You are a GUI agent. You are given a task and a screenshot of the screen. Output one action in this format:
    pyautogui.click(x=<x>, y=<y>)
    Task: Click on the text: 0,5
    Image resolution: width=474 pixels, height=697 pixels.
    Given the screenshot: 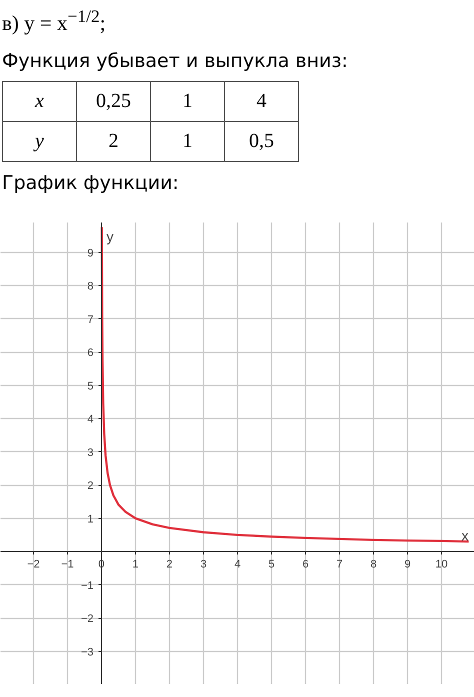 What is the action you would take?
    pyautogui.click(x=261, y=142)
    